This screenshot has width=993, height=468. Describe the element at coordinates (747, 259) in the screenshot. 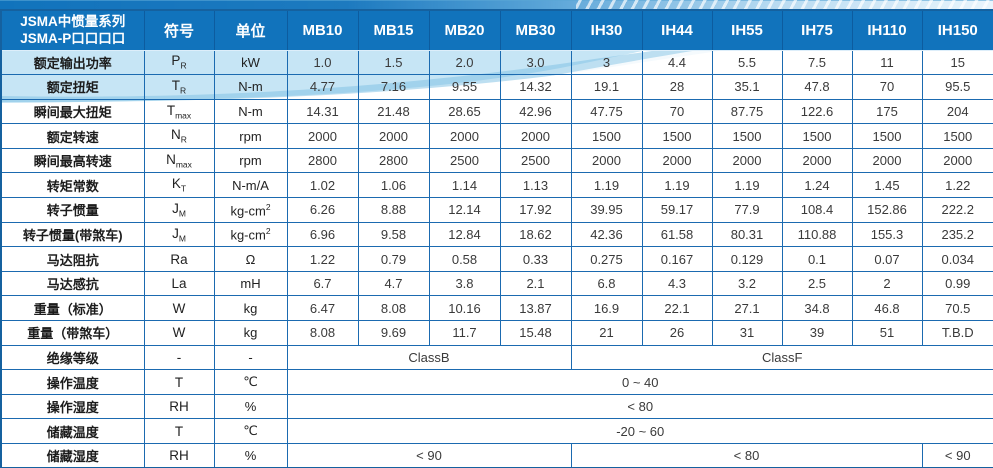

I see `value-cell: 0.129` at that location.